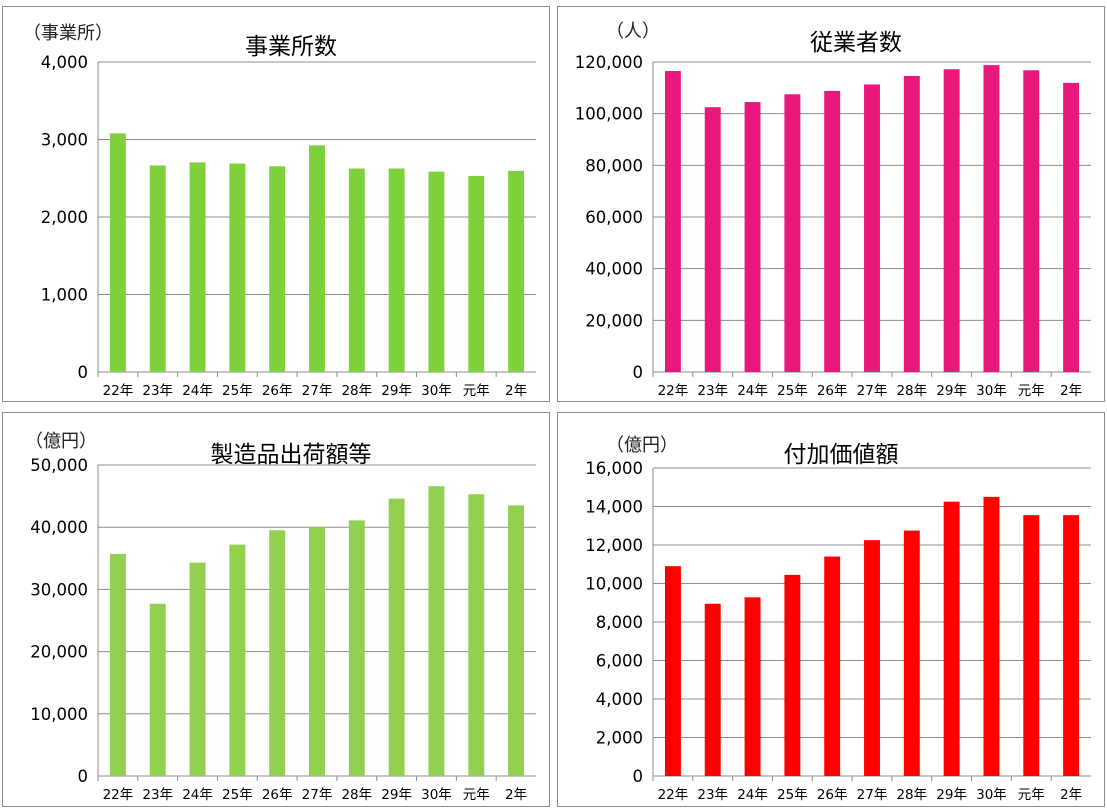 This screenshot has height=808, width=1107. Describe the element at coordinates (291, 47) in the screenshot. I see `chart-title: 事業所数` at that location.